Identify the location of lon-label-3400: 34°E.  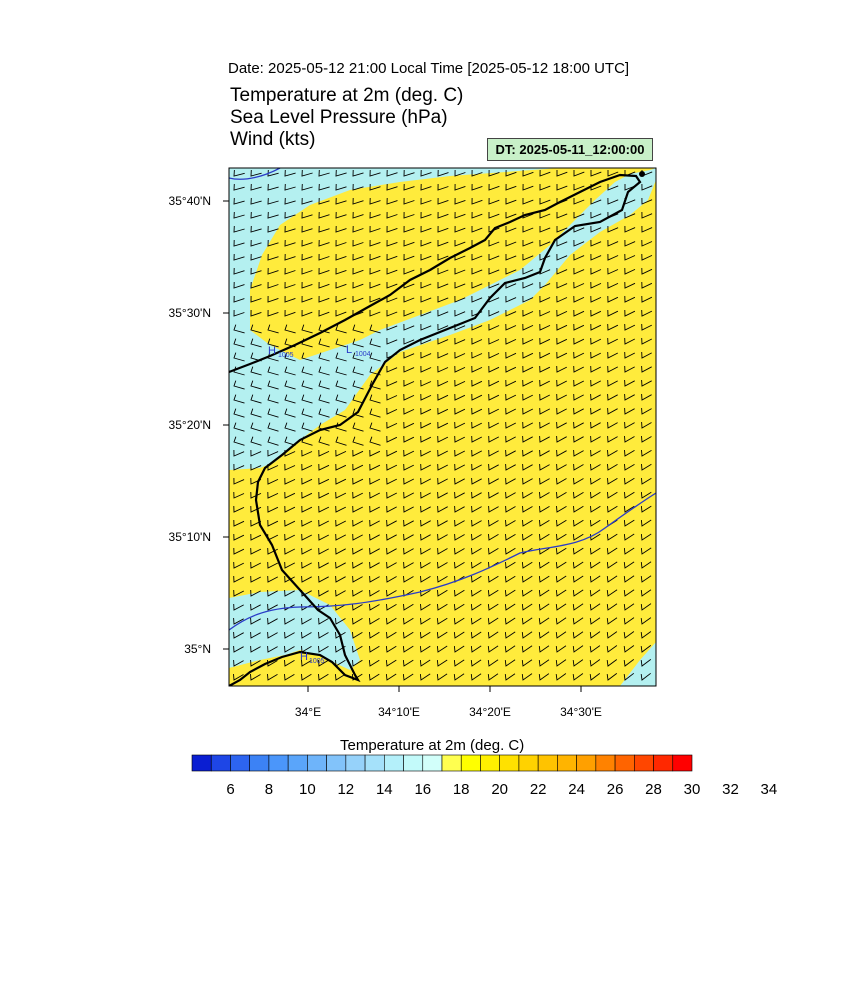
(308, 712).